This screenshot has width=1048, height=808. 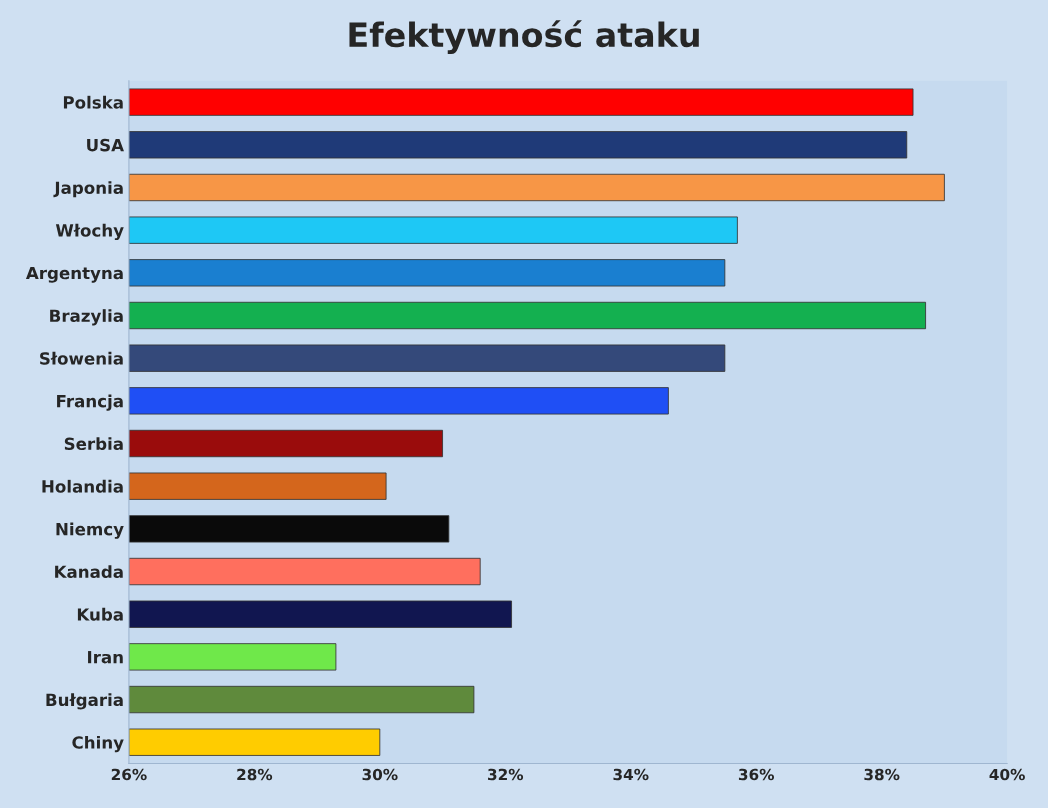 What do you see at coordinates (90, 402) in the screenshot?
I see `y-tick-label: Francja` at bounding box center [90, 402].